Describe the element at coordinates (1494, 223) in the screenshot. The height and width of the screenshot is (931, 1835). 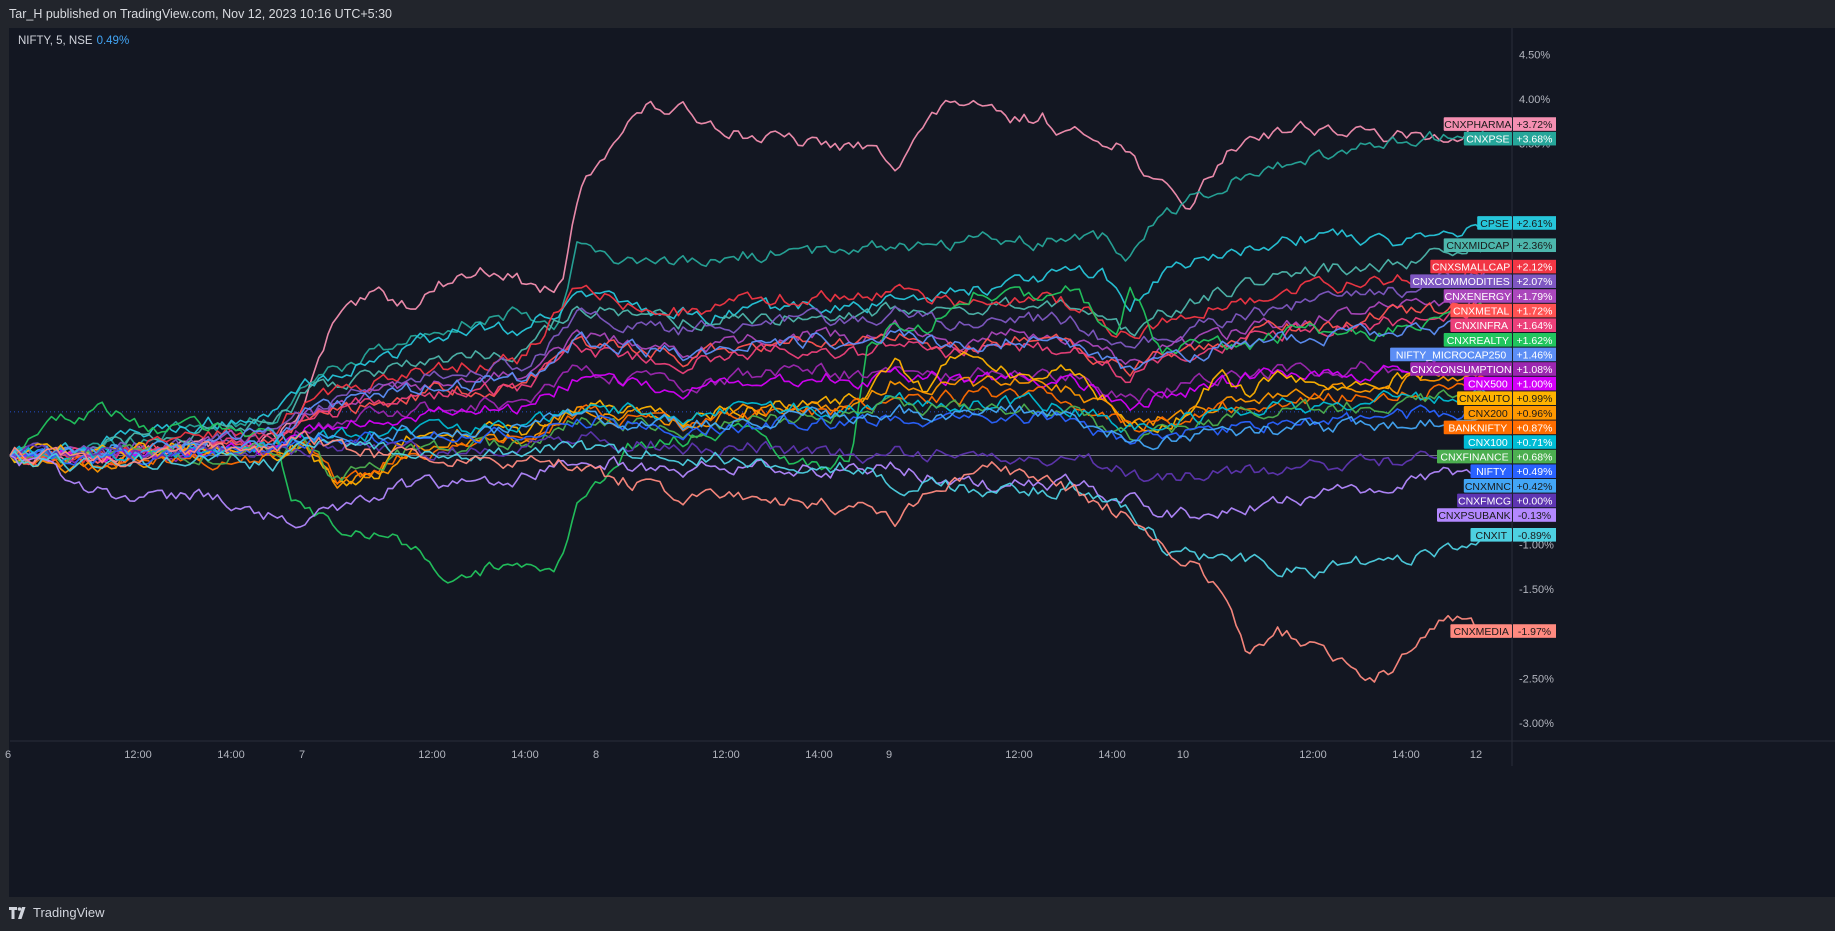
I see `name-badge-cpse` at that location.